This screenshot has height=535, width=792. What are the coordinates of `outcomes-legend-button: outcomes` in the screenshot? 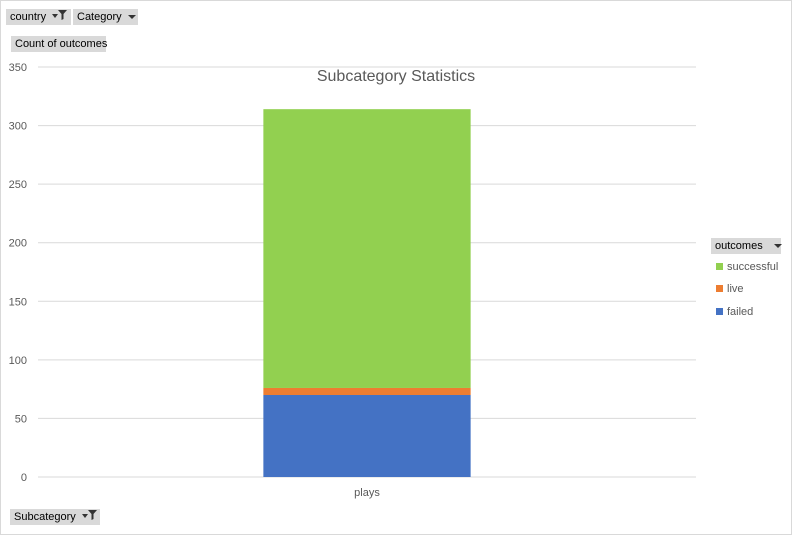 It's located at (746, 246).